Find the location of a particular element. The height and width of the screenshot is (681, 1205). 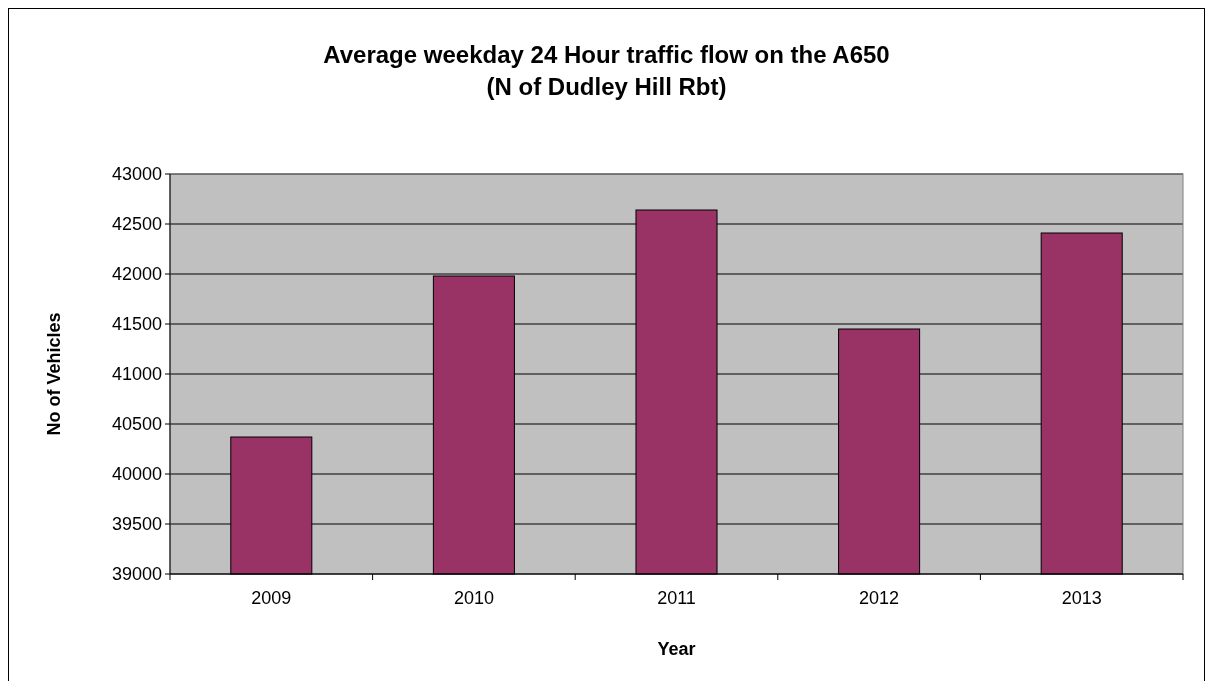

x-axis-title: Year is located at coordinates (676, 649).